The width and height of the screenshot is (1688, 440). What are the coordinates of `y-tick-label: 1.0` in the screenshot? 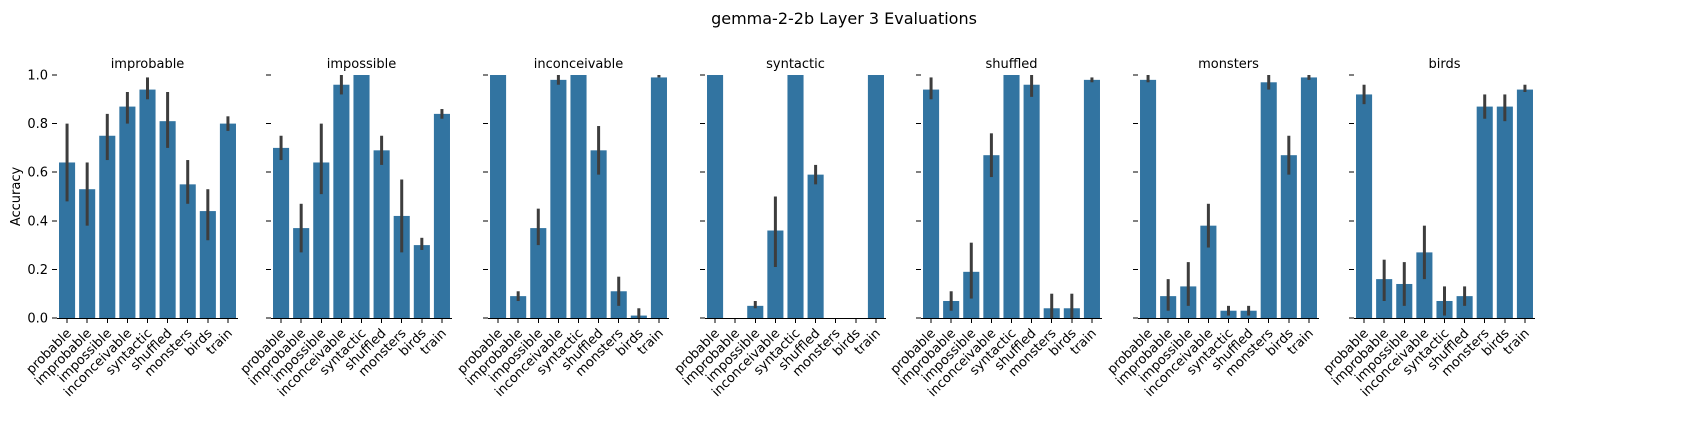 It's located at (37, 76).